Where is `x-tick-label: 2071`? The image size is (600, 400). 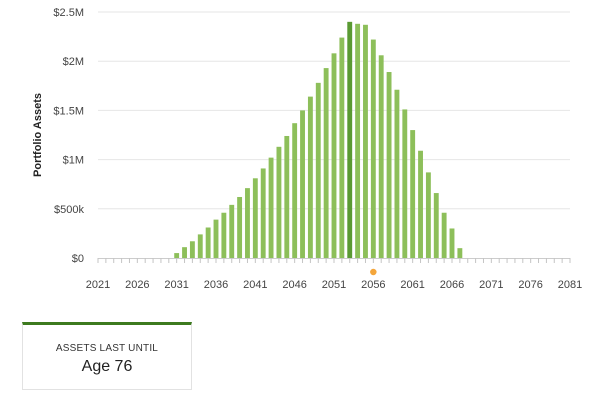 x-tick-label: 2071 is located at coordinates (491, 285).